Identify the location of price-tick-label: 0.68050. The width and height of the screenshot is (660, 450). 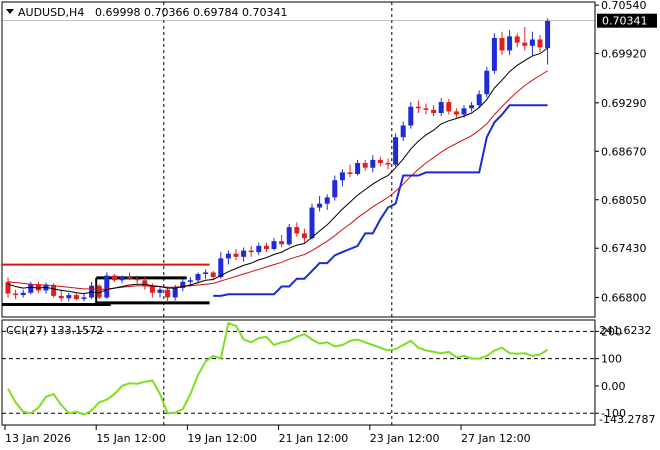
(624, 200).